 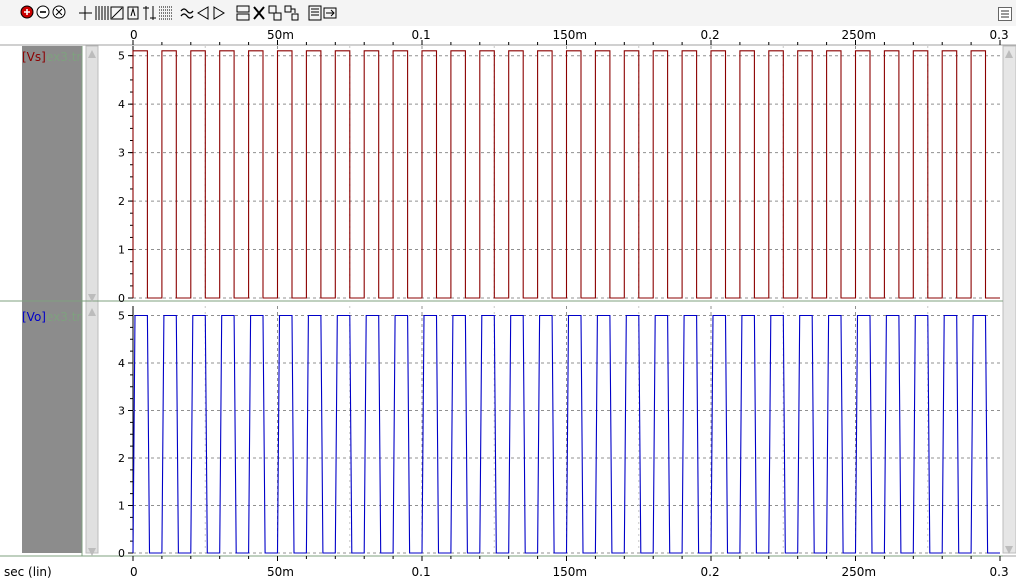 What do you see at coordinates (508, 13) in the screenshot?
I see `toolbar` at bounding box center [508, 13].